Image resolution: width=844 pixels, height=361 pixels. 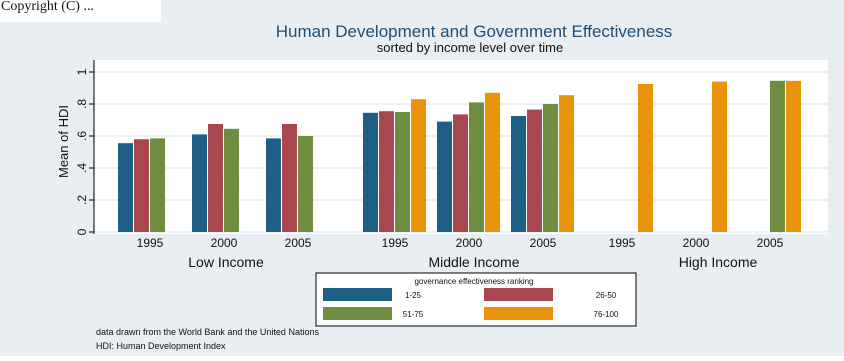 I want to click on legend-title: governance effectiveness ranking, so click(x=473, y=281).